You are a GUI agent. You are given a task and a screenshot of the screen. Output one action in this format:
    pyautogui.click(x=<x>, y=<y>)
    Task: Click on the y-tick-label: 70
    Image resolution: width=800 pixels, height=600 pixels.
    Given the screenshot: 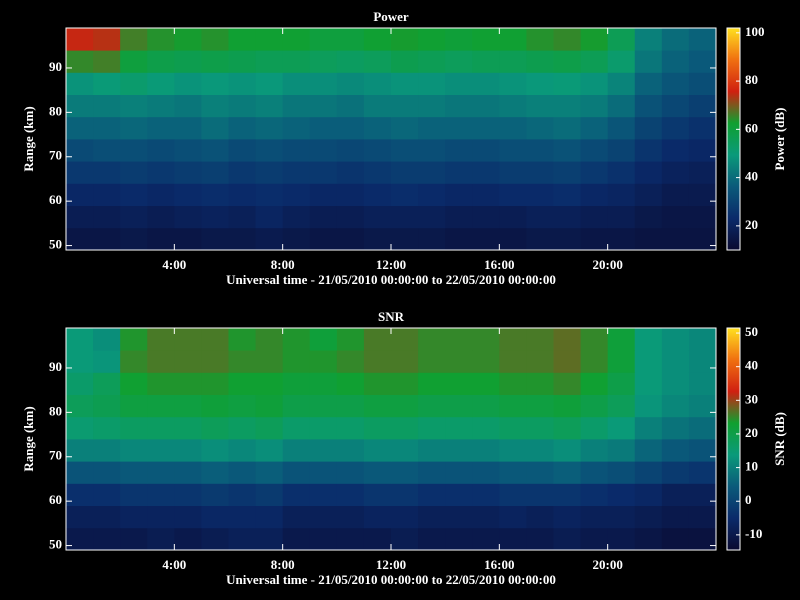 What is the action you would take?
    pyautogui.click(x=55, y=155)
    